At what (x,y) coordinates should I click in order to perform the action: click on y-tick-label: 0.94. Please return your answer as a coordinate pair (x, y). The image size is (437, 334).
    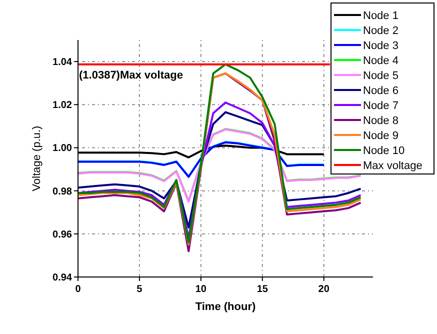
    Looking at the image, I should click on (62, 278).